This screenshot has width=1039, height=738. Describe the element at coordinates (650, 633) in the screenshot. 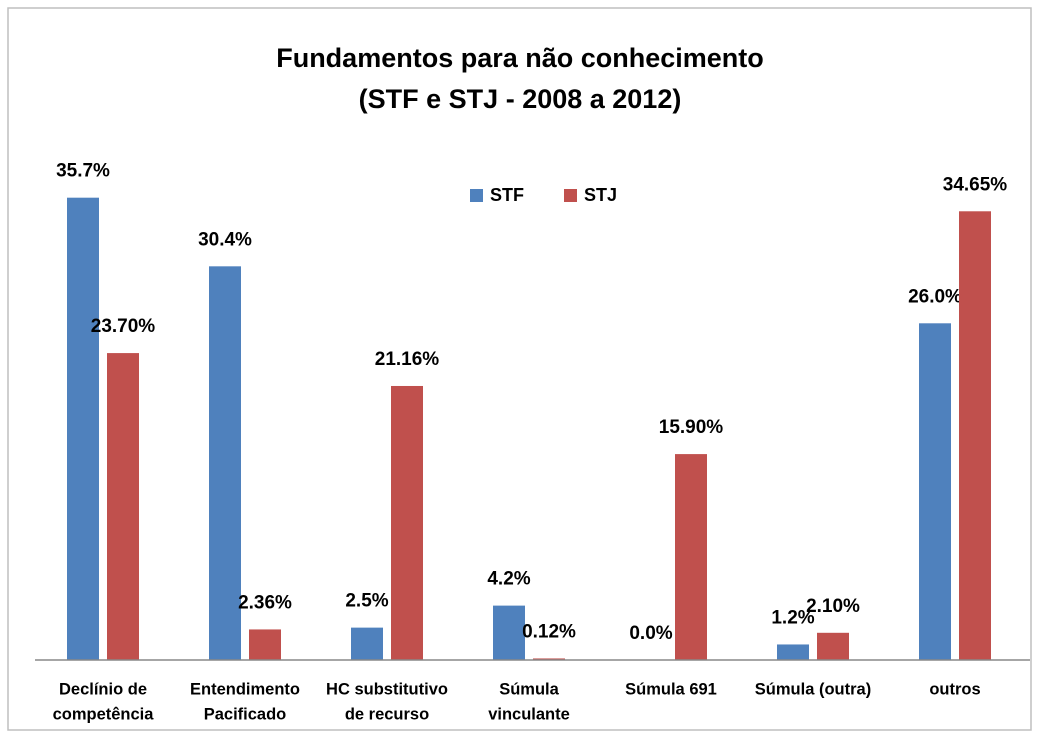

I see `value-label: 0.0%` at that location.